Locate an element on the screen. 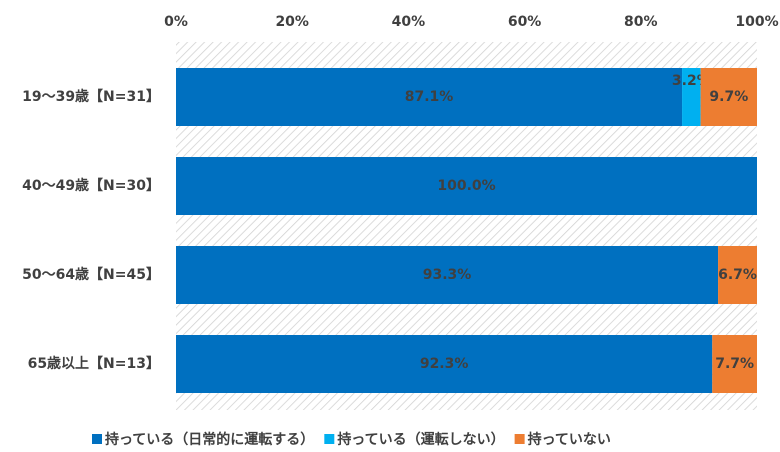 This screenshot has width=780, height=452. category-label: 40〜49歳【N=30】 is located at coordinates (91, 185).